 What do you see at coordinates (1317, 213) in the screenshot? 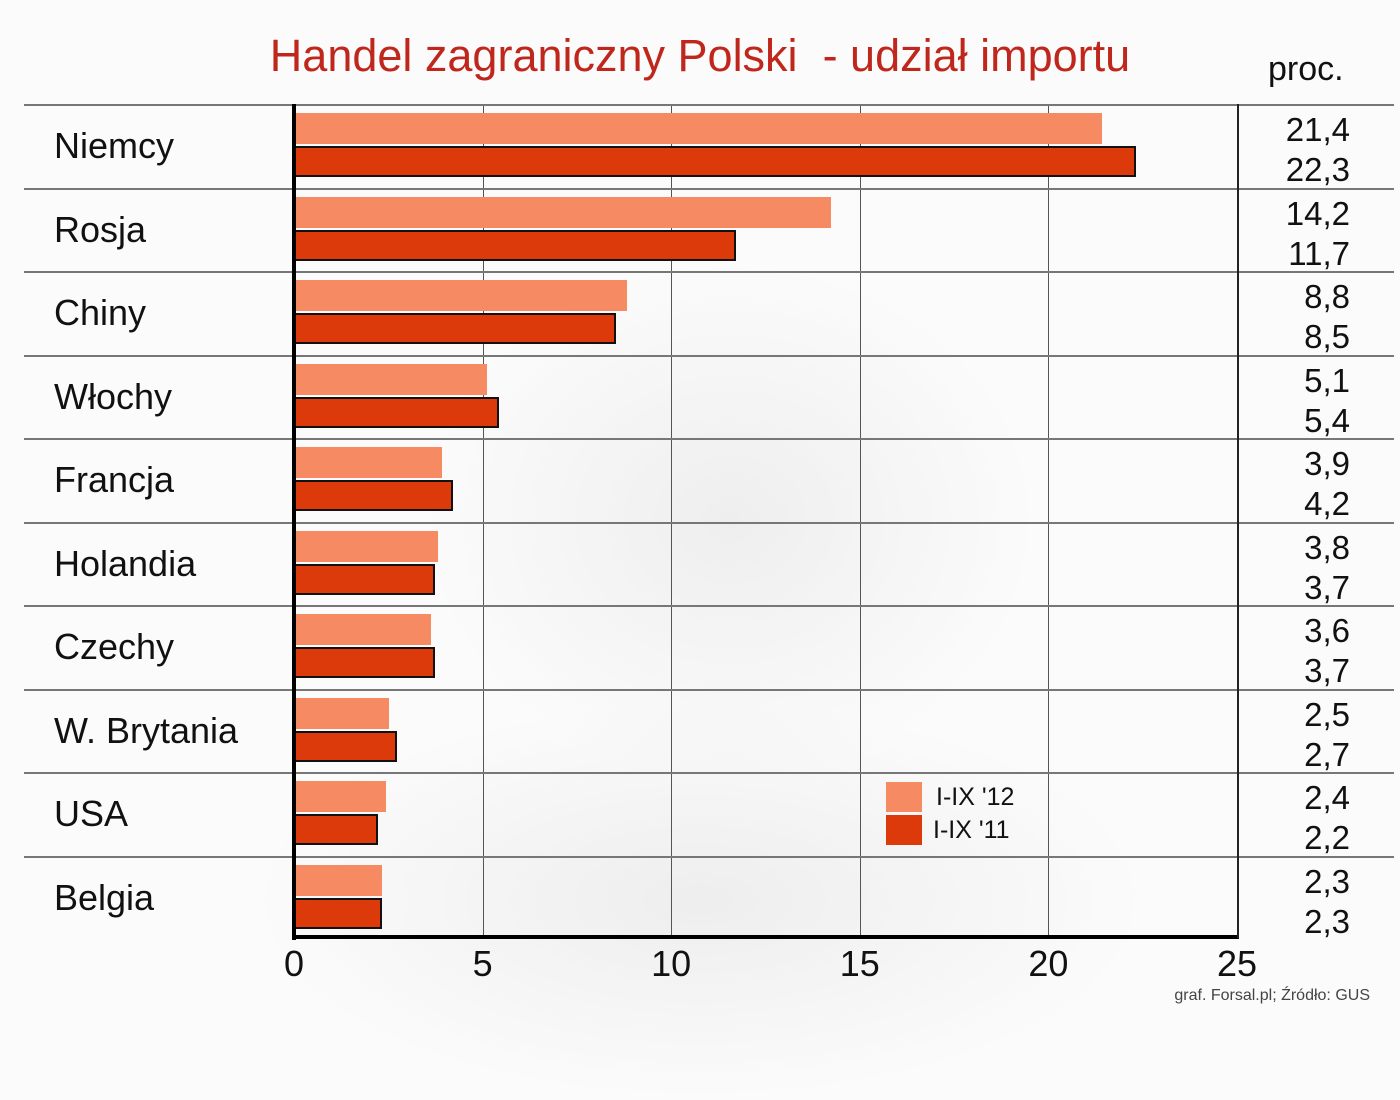
I see `value-2012: 14,2` at bounding box center [1317, 213].